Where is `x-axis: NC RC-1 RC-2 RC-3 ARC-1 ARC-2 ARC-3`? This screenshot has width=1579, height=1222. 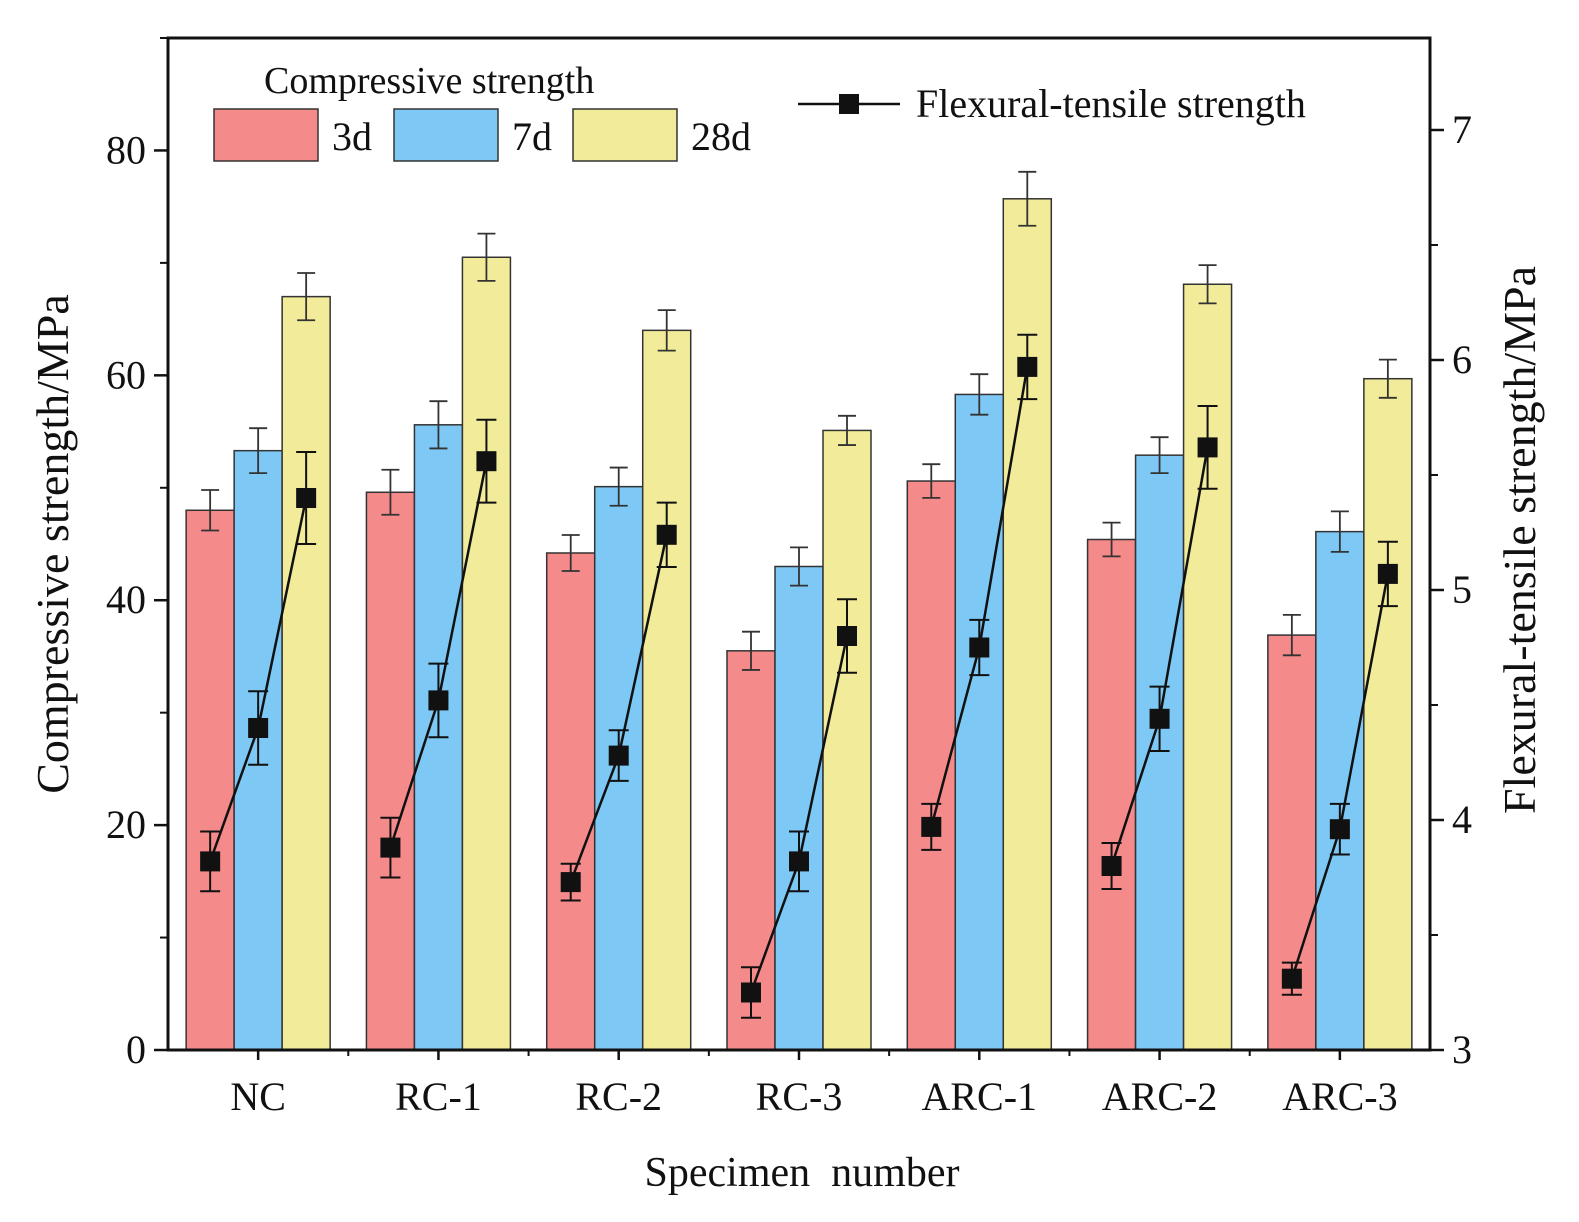 x-axis: NC RC-1 RC-2 RC-3 ARC-1 ARC-2 ARC-3 is located at coordinates (814, 1084).